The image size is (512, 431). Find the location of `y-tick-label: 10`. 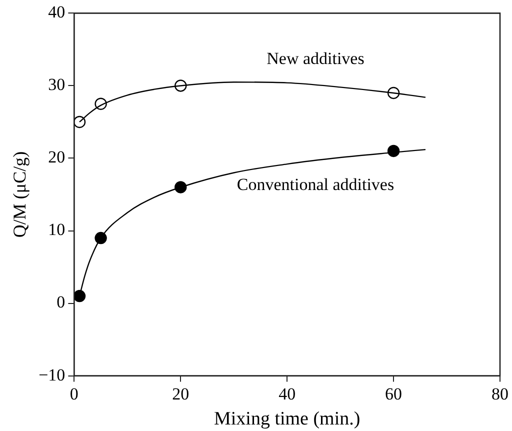

y-tick-label: 10 is located at coordinates (57, 230).